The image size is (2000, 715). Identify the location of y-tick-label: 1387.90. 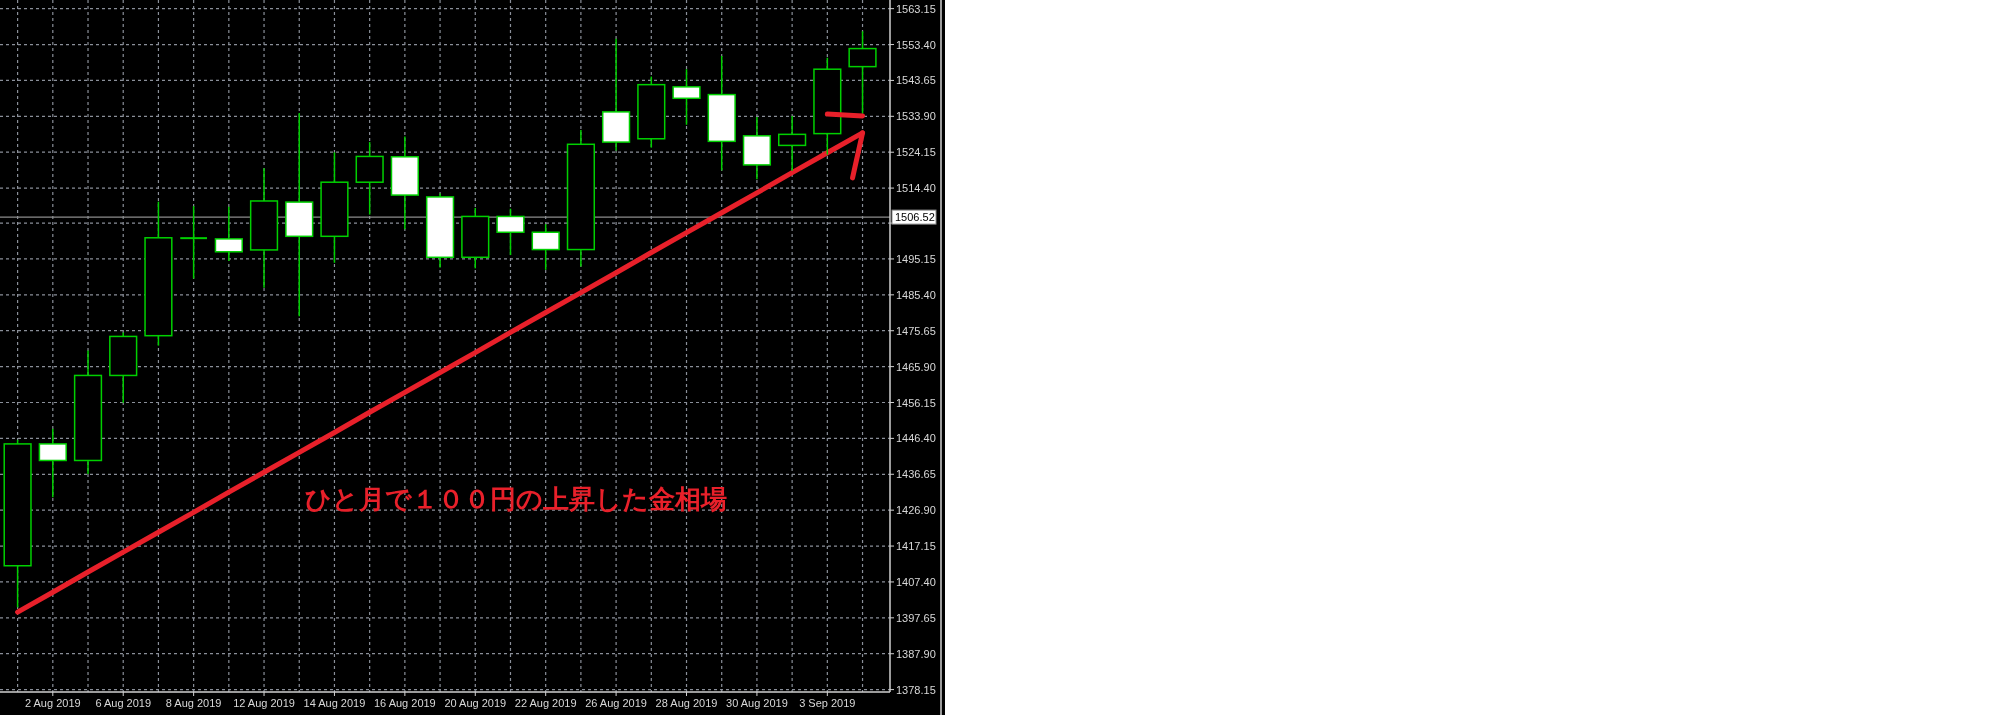
(916, 653).